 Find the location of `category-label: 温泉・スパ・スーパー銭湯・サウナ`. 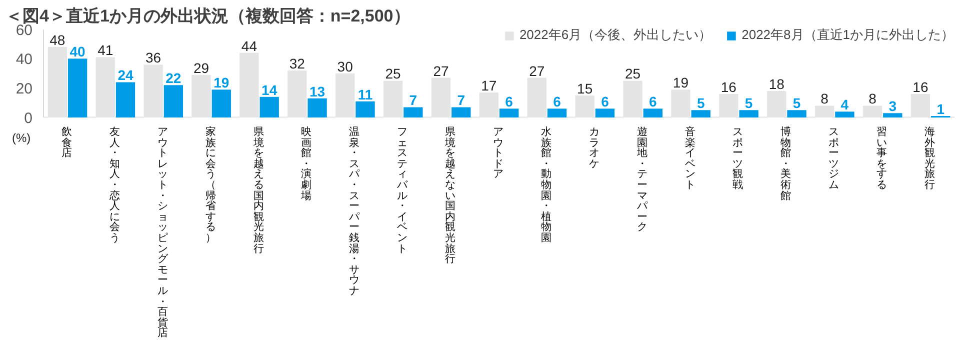

category-label: 温泉・スパ・スーパー銭湯・サウナ is located at coordinates (354, 211).